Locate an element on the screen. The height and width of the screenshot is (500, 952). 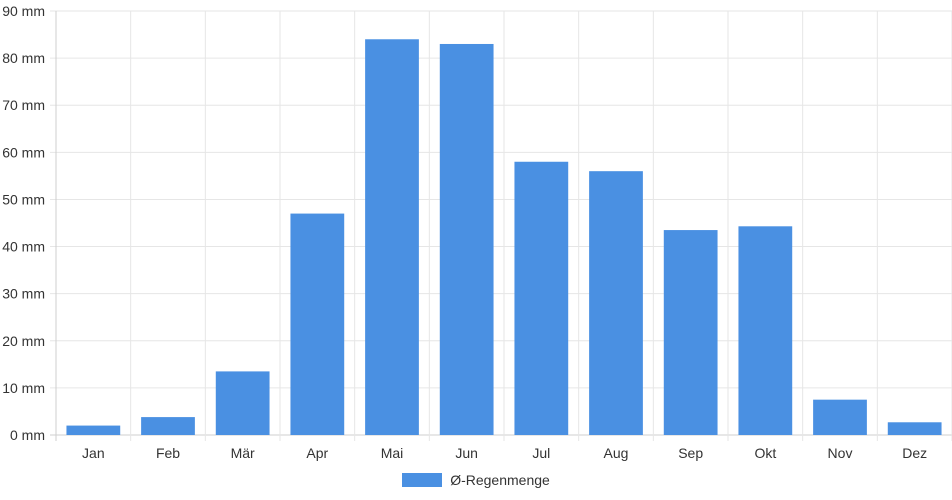
x-tick-label: Mai is located at coordinates (392, 453).